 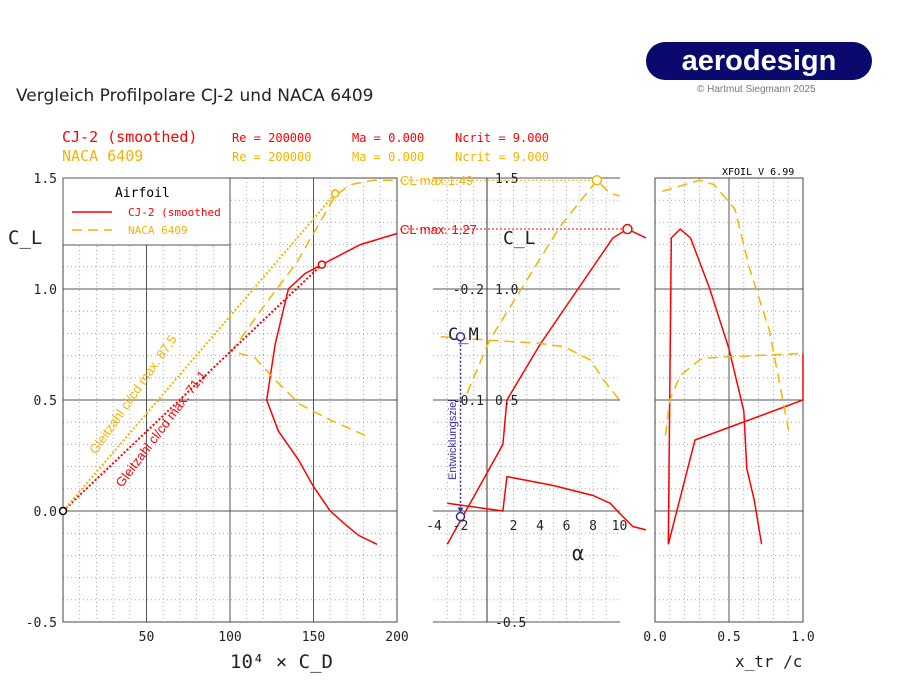 What do you see at coordinates (158, 230) in the screenshot?
I see `legend-item-naca: NACA 6409` at bounding box center [158, 230].